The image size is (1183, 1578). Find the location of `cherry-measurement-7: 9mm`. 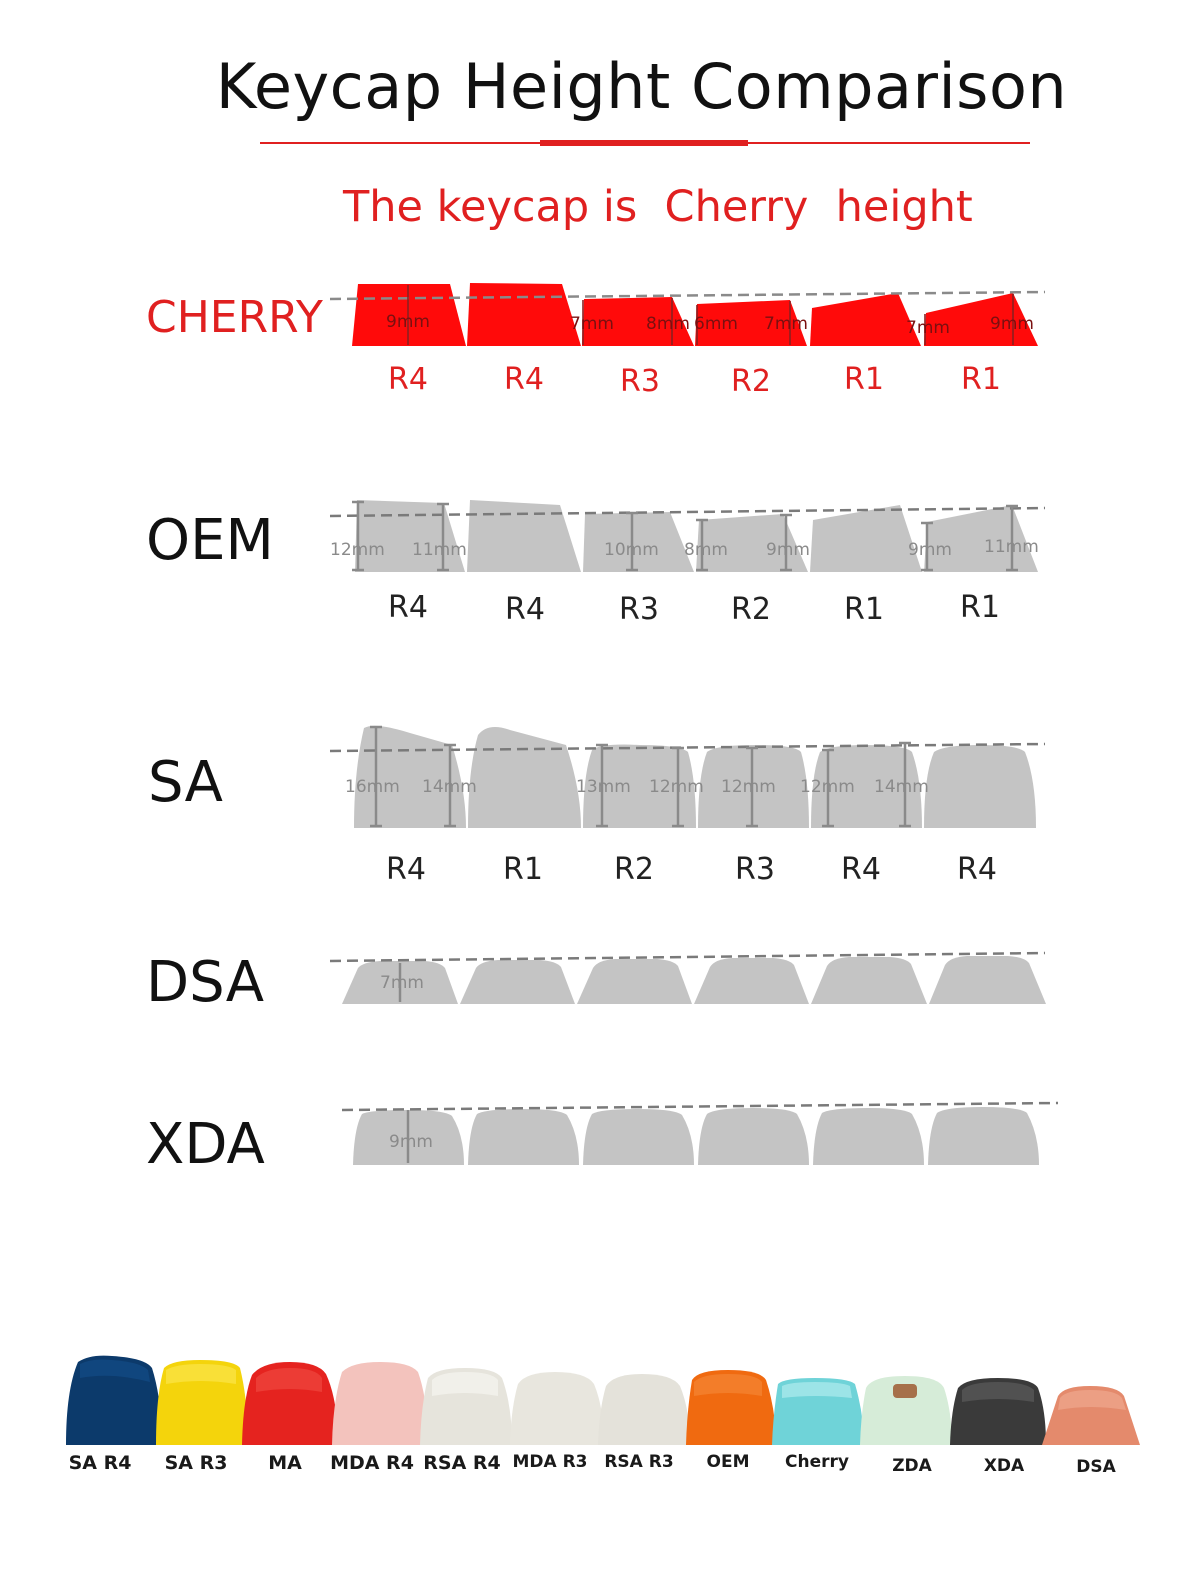

cherry-measurement-7: 9mm is located at coordinates (1012, 324).